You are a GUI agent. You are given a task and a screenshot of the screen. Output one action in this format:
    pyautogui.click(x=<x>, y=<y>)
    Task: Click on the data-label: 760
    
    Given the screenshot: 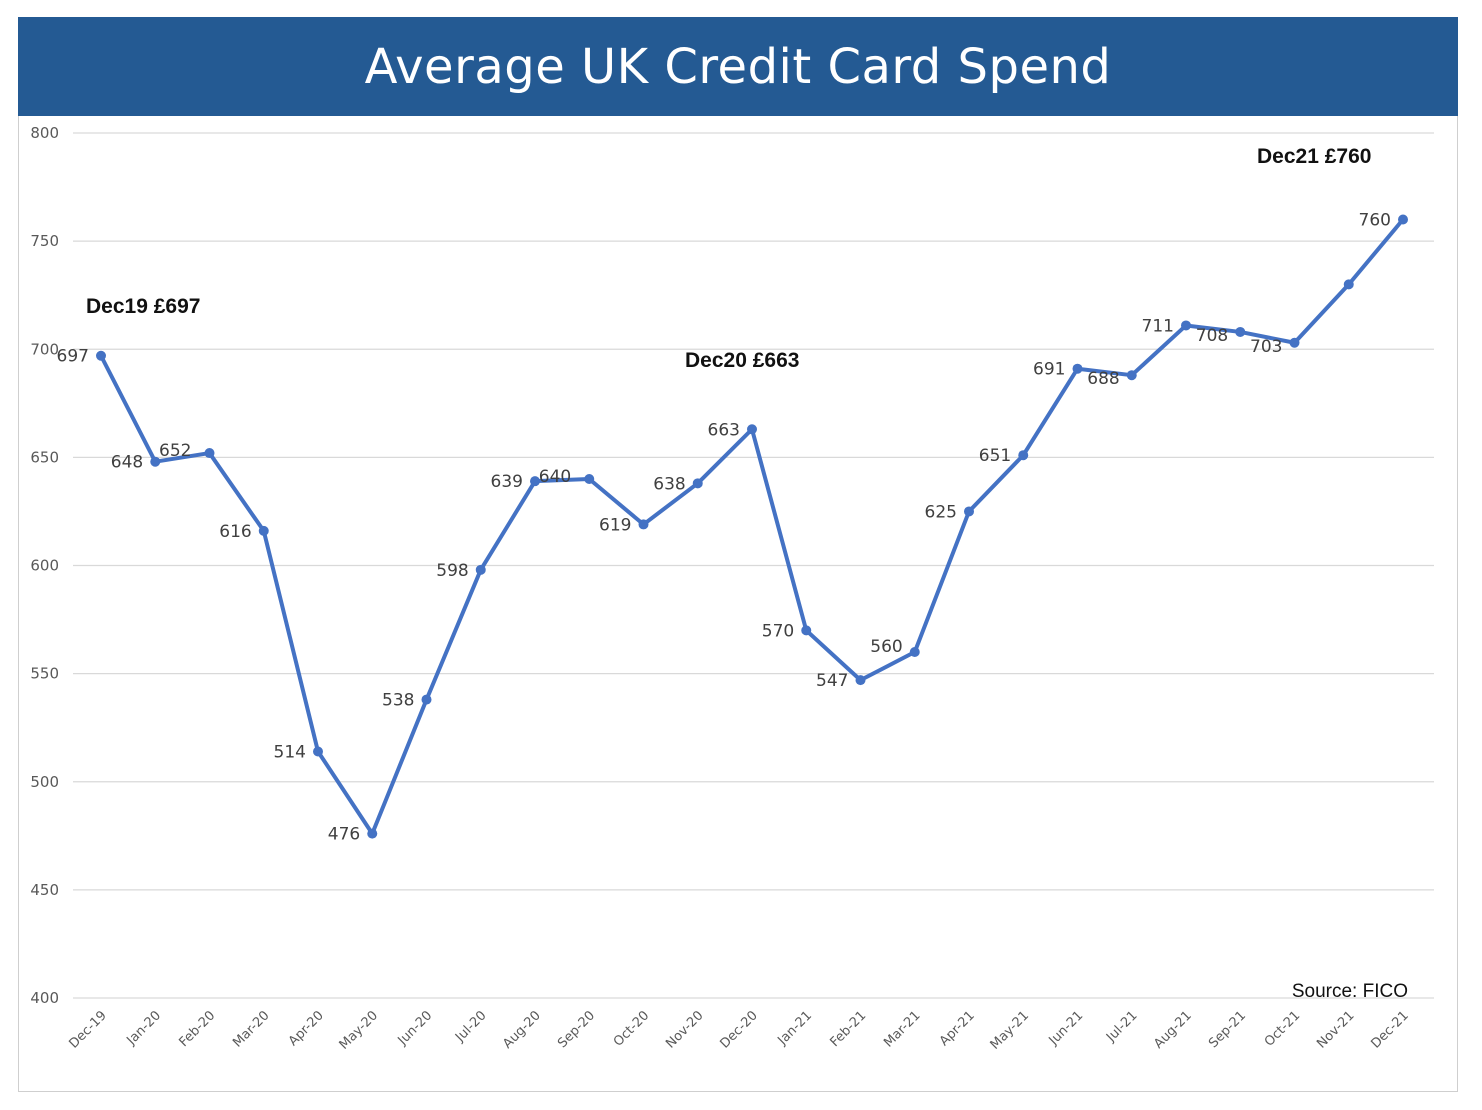 What is the action you would take?
    pyautogui.click(x=1375, y=221)
    